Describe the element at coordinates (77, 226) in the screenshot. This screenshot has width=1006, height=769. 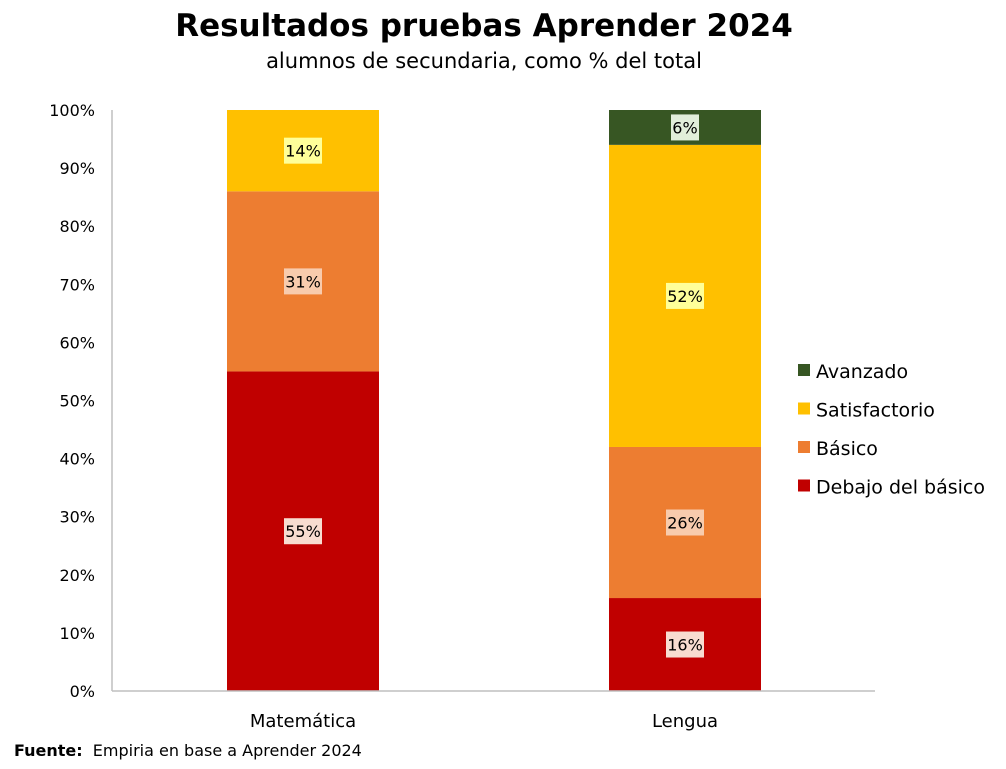
I see `y-tick-label: 80%` at that location.